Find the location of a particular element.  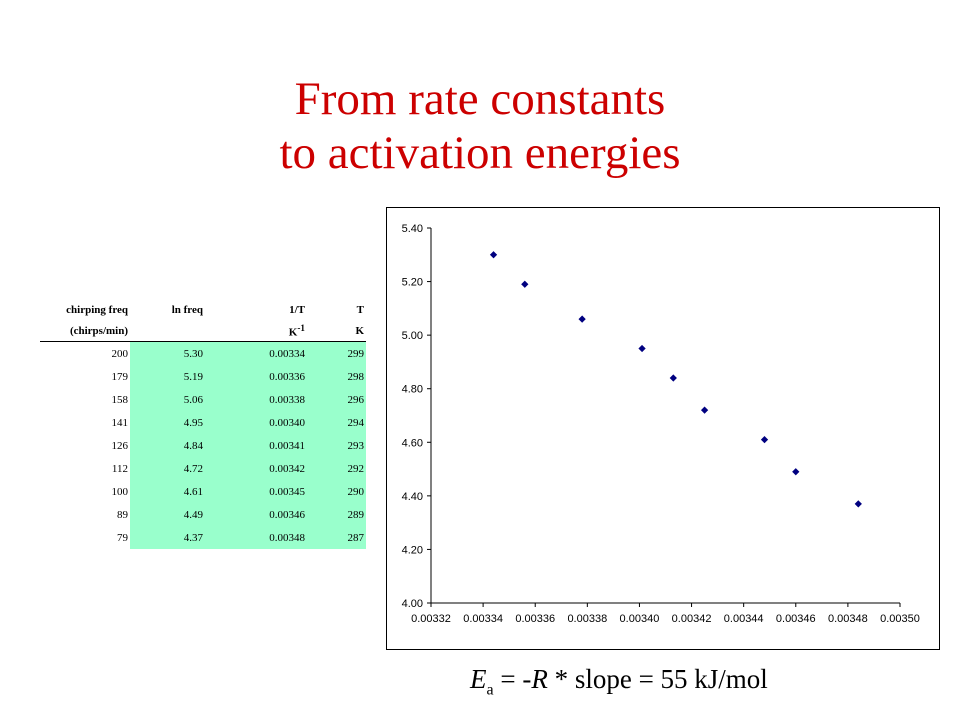

table-row: 126 4.84 0.00341 293 is located at coordinates (203, 445).